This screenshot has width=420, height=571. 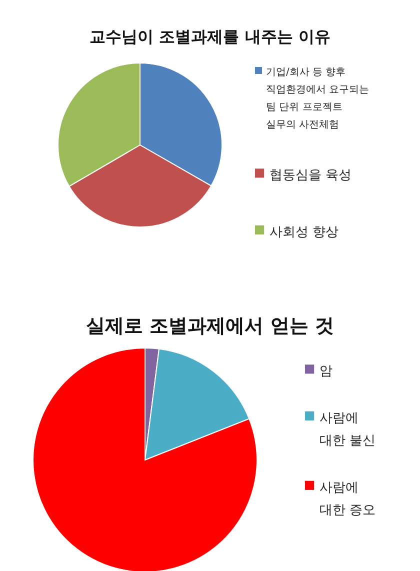 What do you see at coordinates (325, 371) in the screenshot?
I see `legend-label: 암` at bounding box center [325, 371].